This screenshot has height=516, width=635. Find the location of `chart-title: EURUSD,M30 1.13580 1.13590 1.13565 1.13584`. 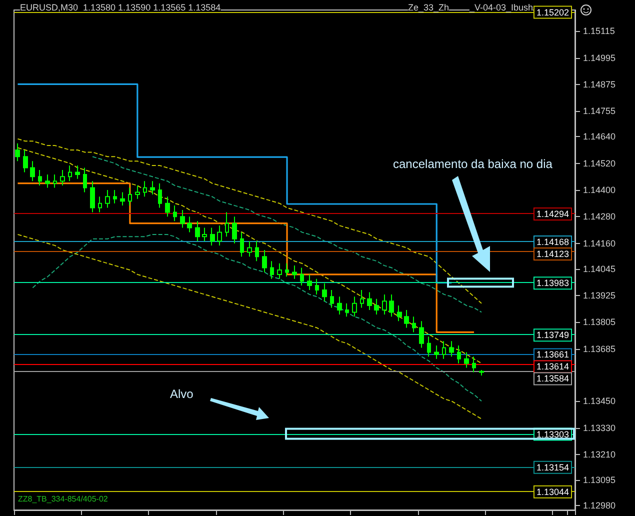

chart-title: EURUSD,M30 1.13580 1.13590 1.13565 1.13584 is located at coordinates (120, 7).